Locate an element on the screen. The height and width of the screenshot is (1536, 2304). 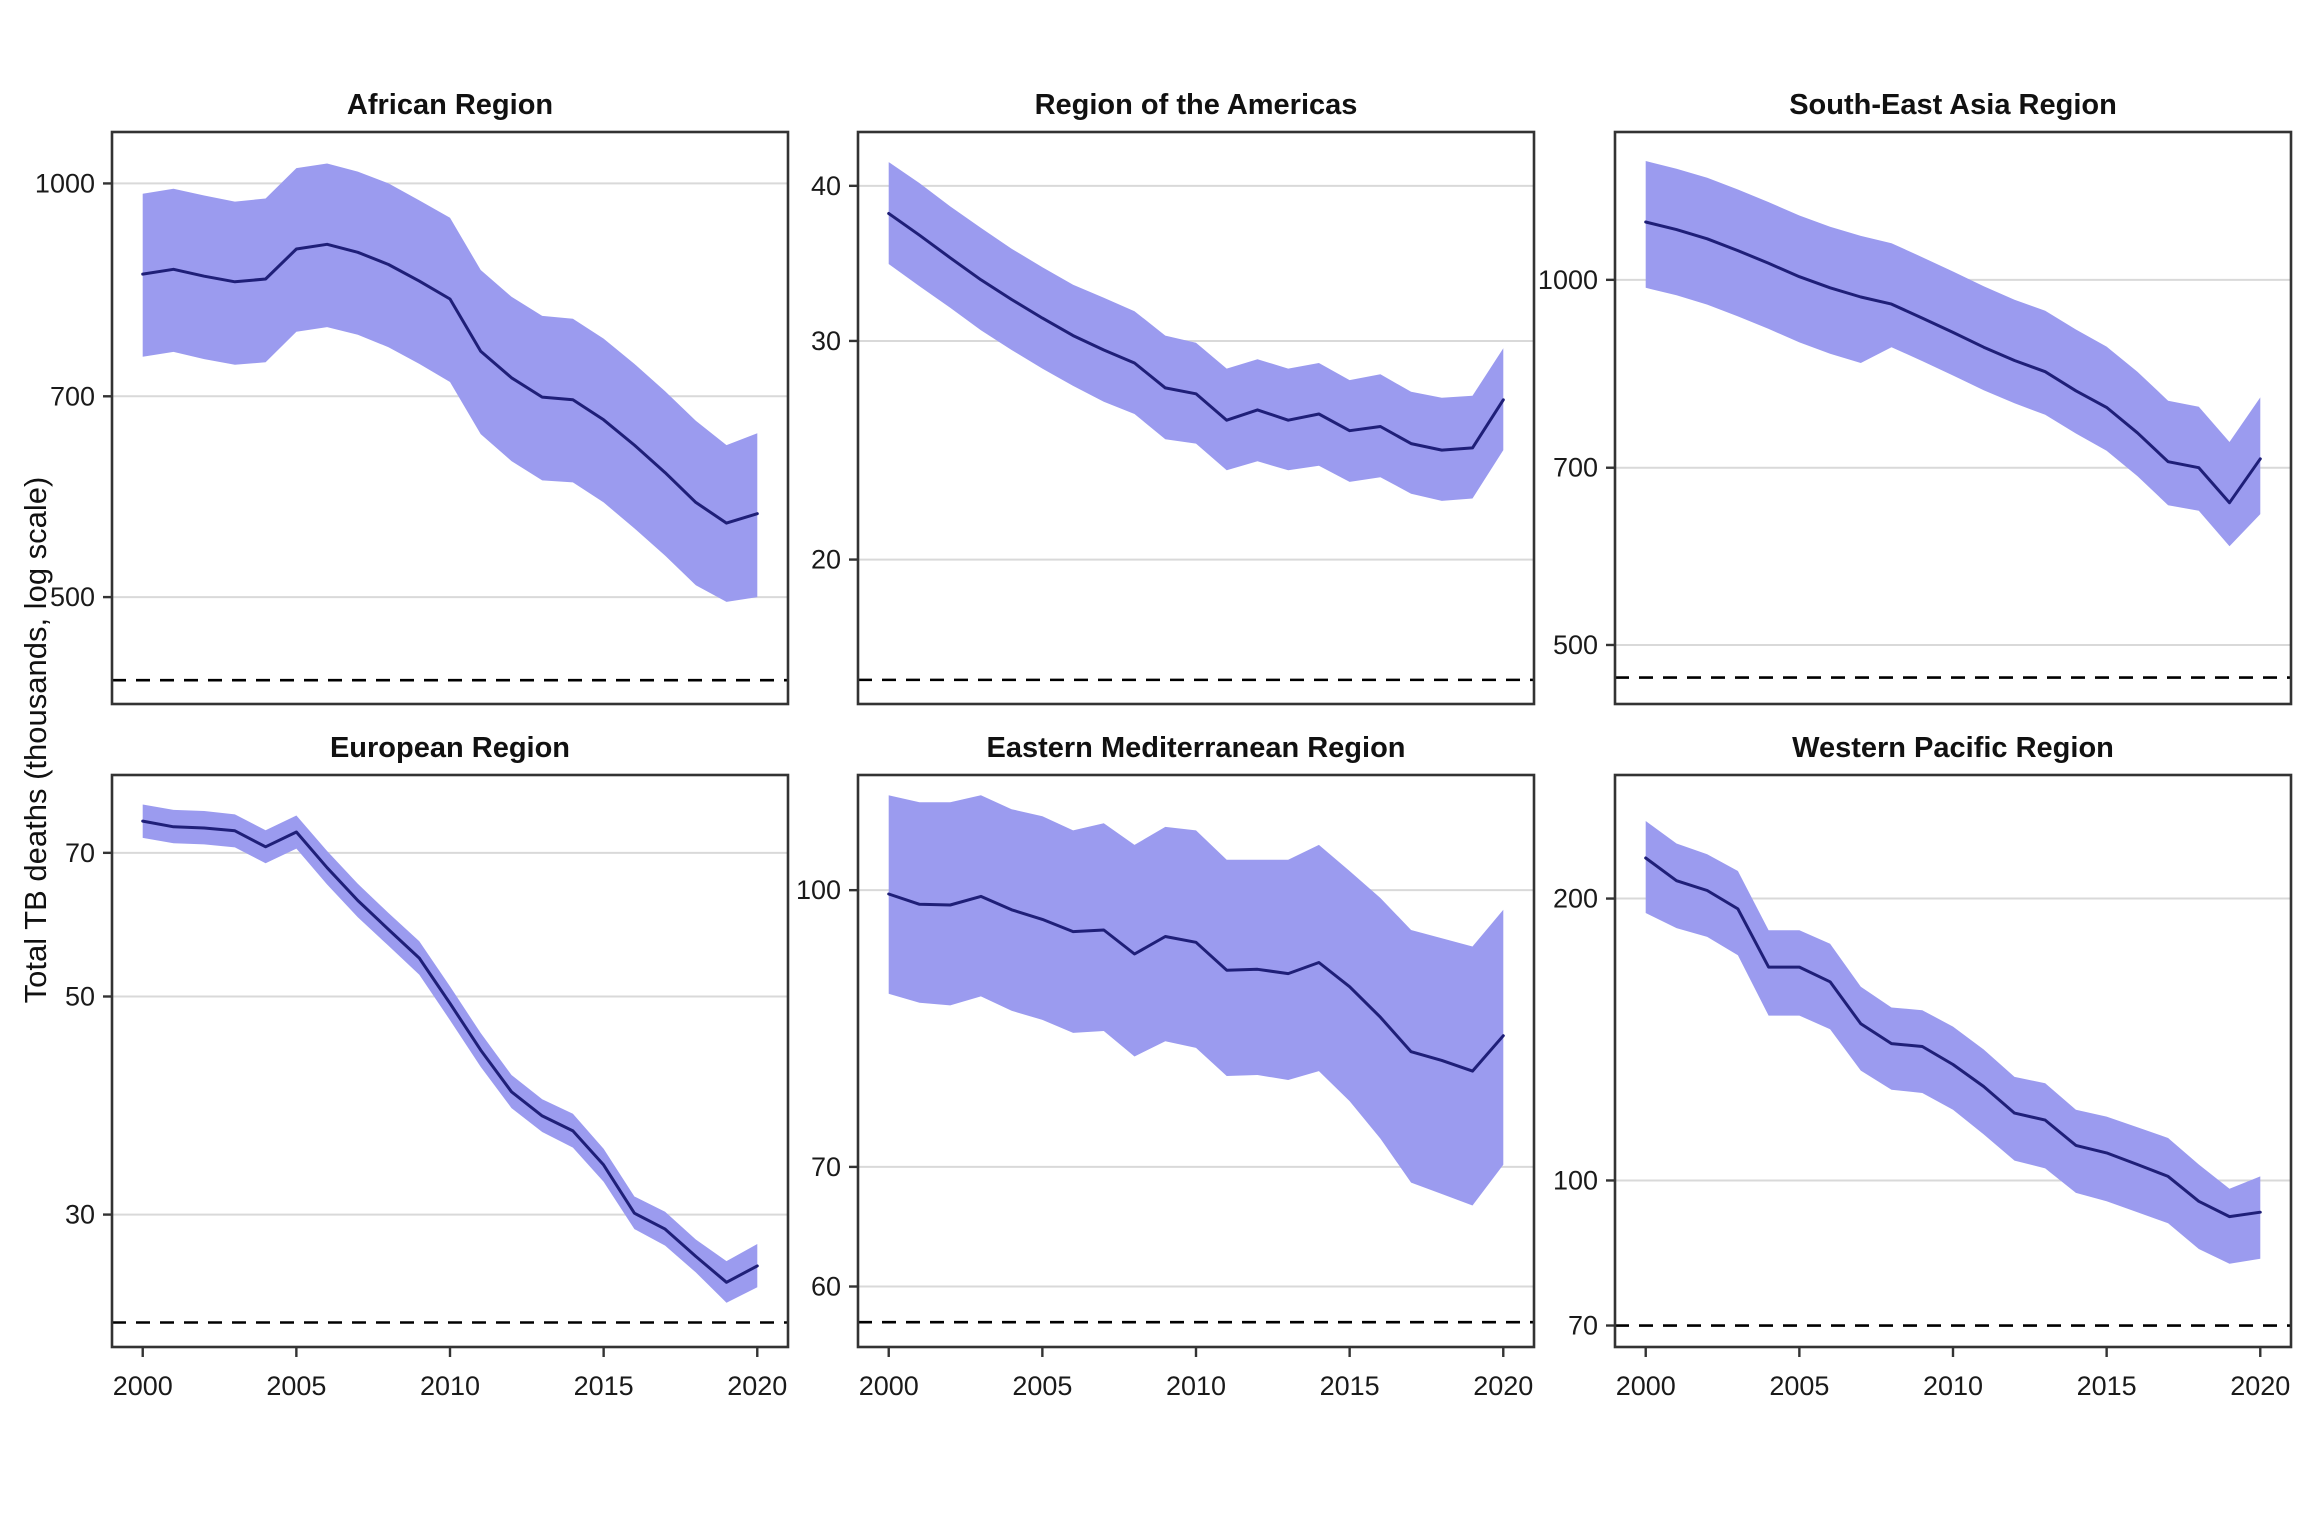
chart-south-east-asia-region: 500 700 1000 is located at coordinates (1915, 418).